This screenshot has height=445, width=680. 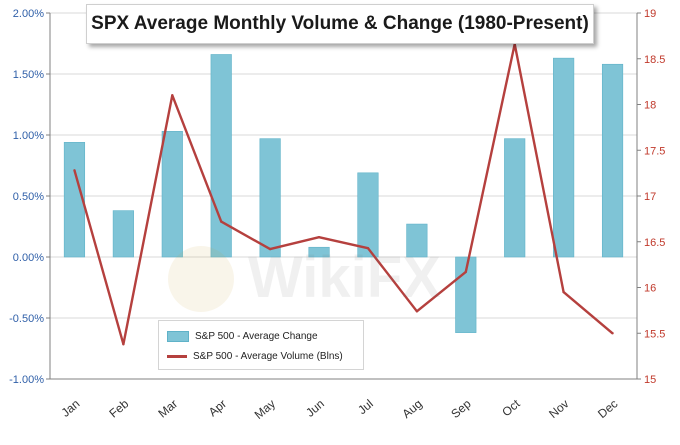 I want to click on legend-item-volume: S&P 500 - Average Volume (Blns), so click(x=255, y=356).